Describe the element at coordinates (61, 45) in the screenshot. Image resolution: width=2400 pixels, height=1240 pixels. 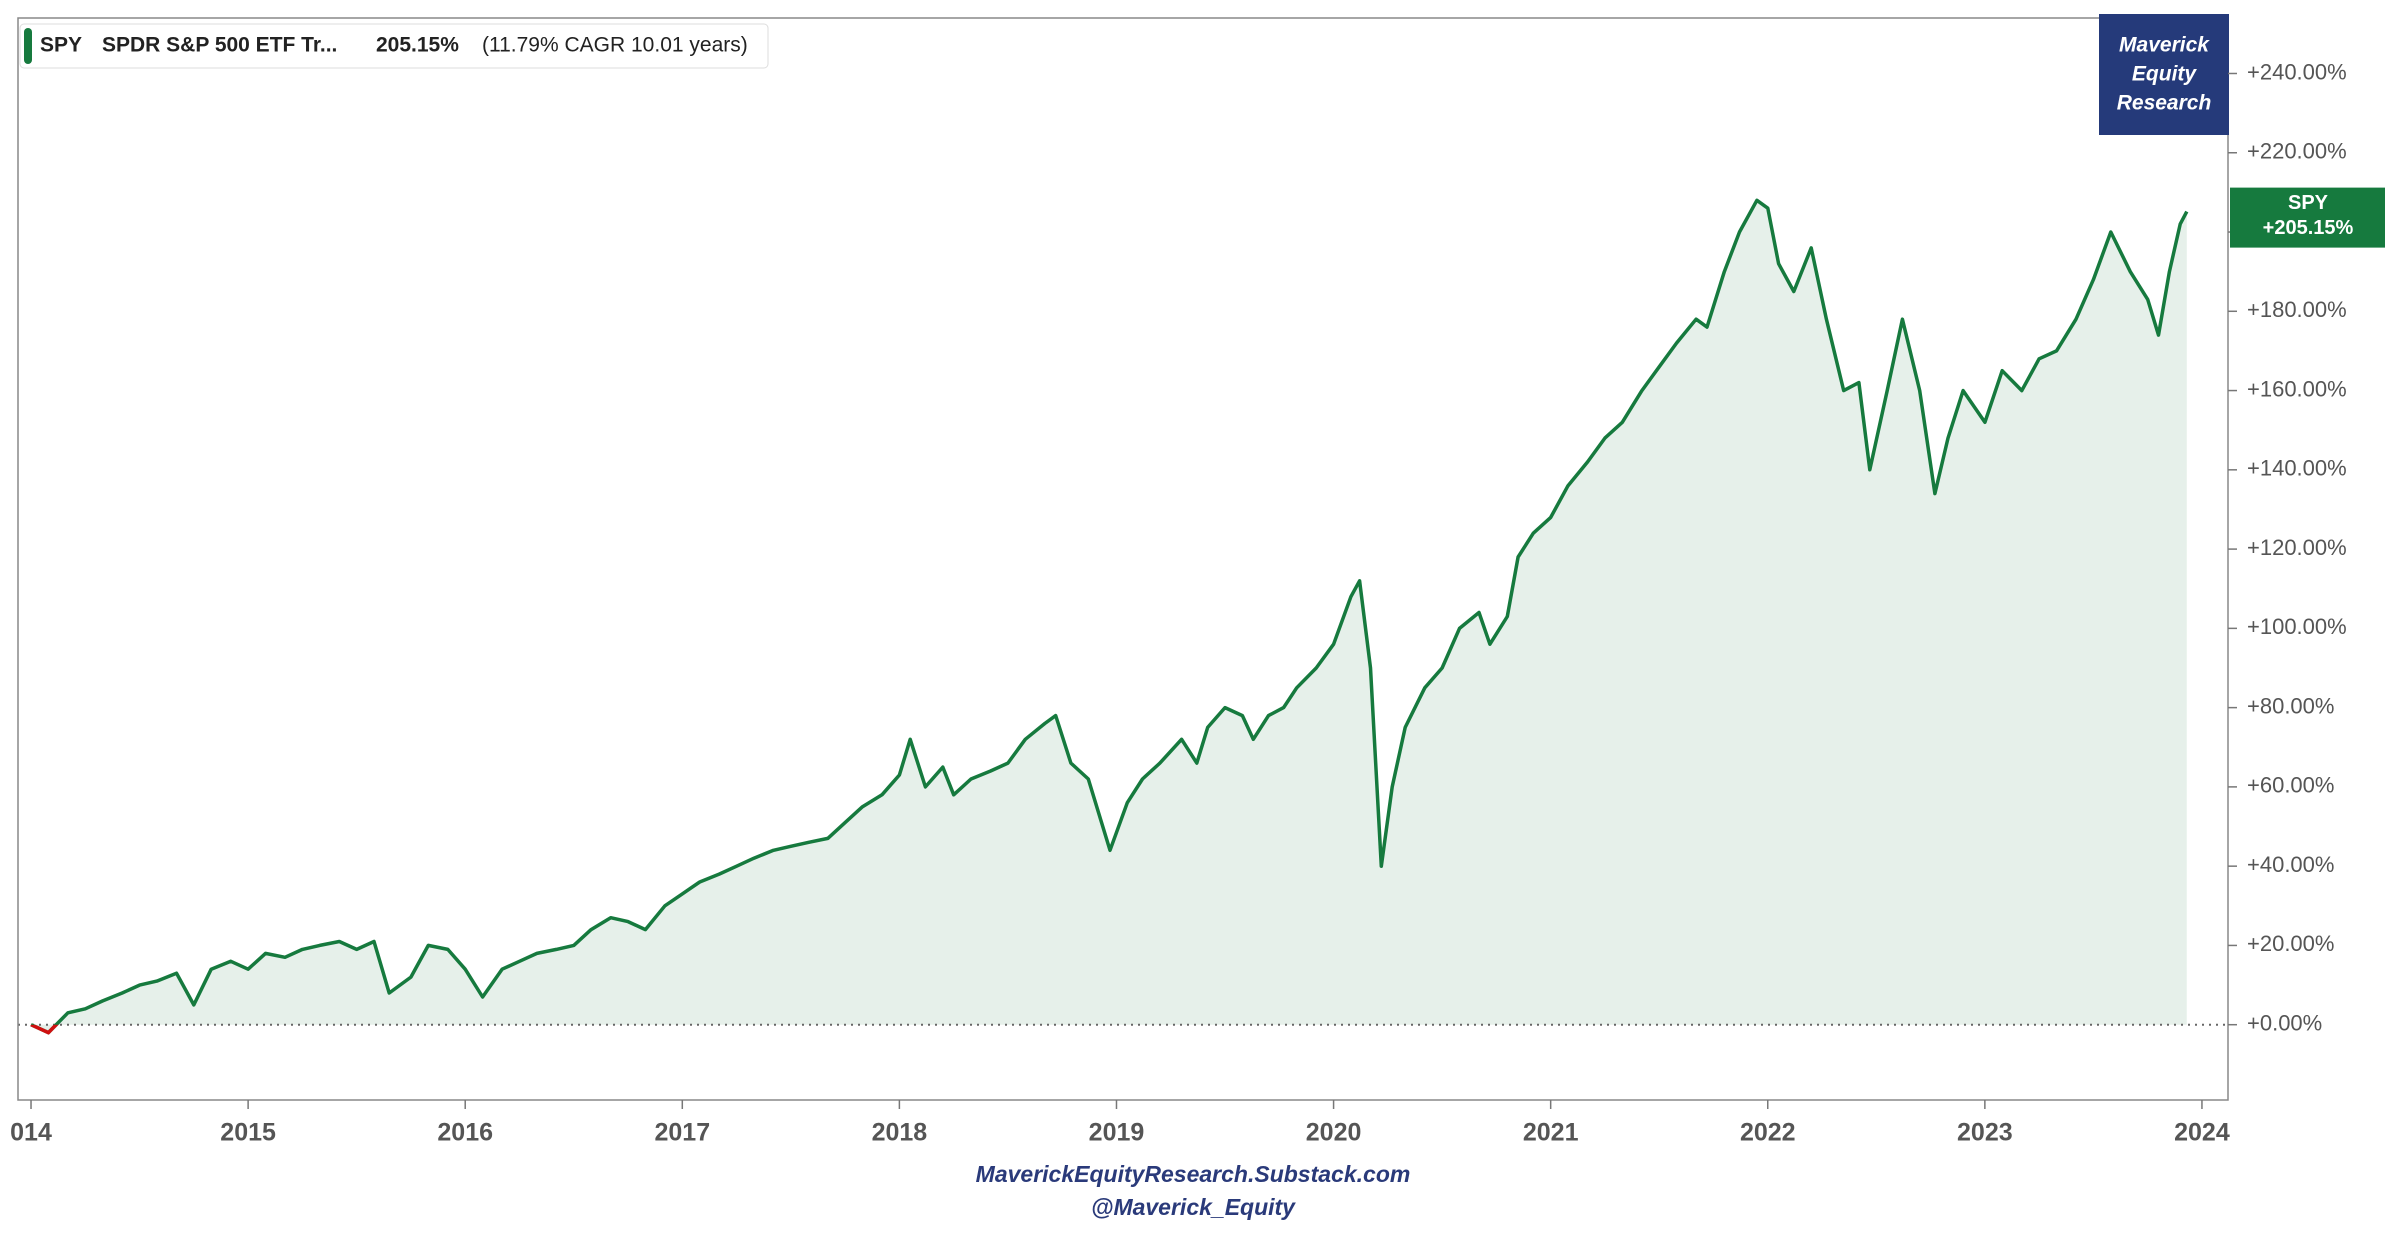
I see `legend-symbol: SPY` at that location.